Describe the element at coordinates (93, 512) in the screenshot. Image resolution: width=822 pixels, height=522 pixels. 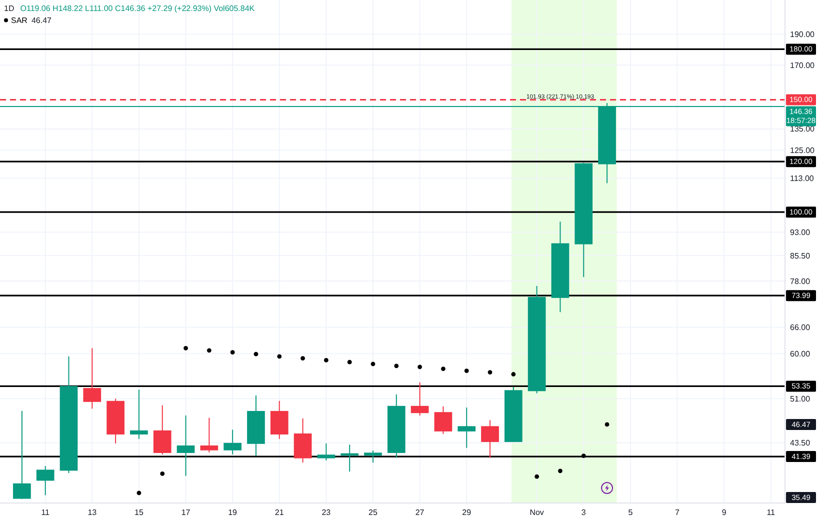
I see `x-tick-label: 13` at that location.